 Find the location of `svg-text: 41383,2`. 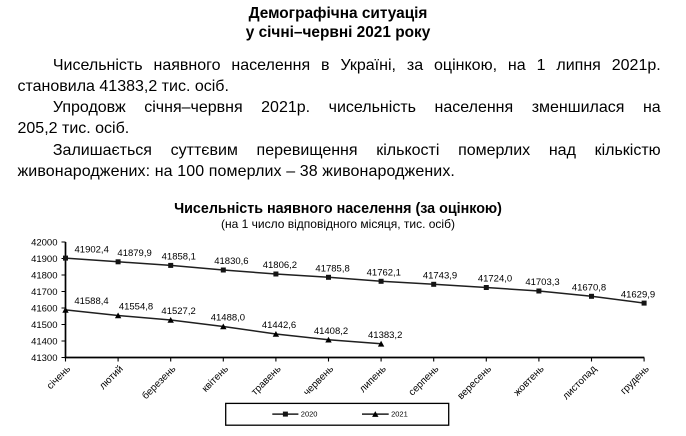

svg-text: 41383,2 is located at coordinates (385, 335).